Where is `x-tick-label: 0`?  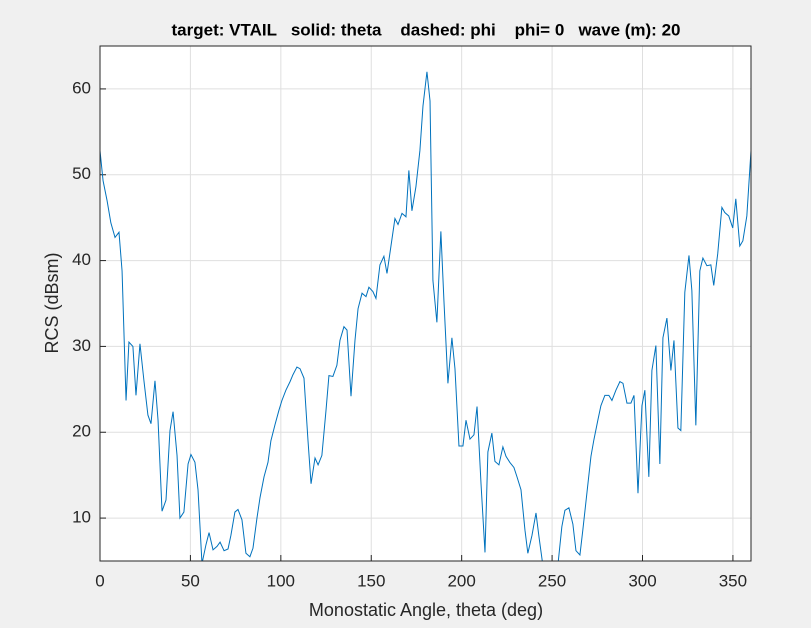 x-tick-label: 0 is located at coordinates (99, 580).